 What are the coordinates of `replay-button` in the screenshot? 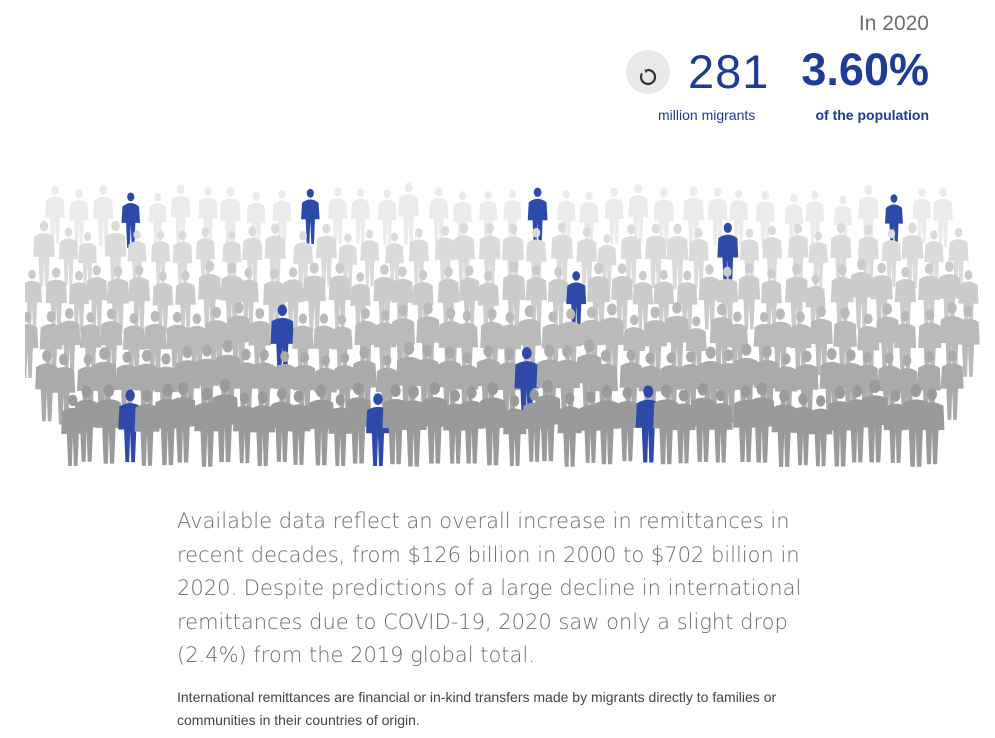 It's located at (648, 72).